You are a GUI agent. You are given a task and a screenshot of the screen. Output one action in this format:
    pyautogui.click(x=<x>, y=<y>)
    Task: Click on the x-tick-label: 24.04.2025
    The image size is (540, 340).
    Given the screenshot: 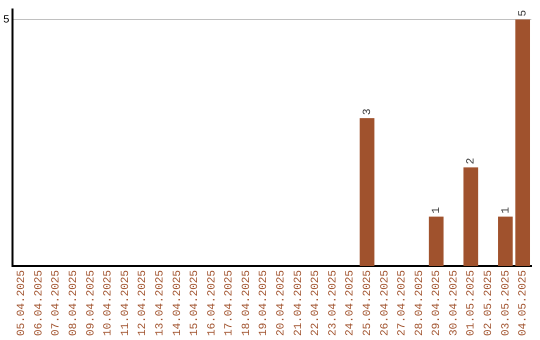 What is the action you would take?
    pyautogui.click(x=350, y=303)
    